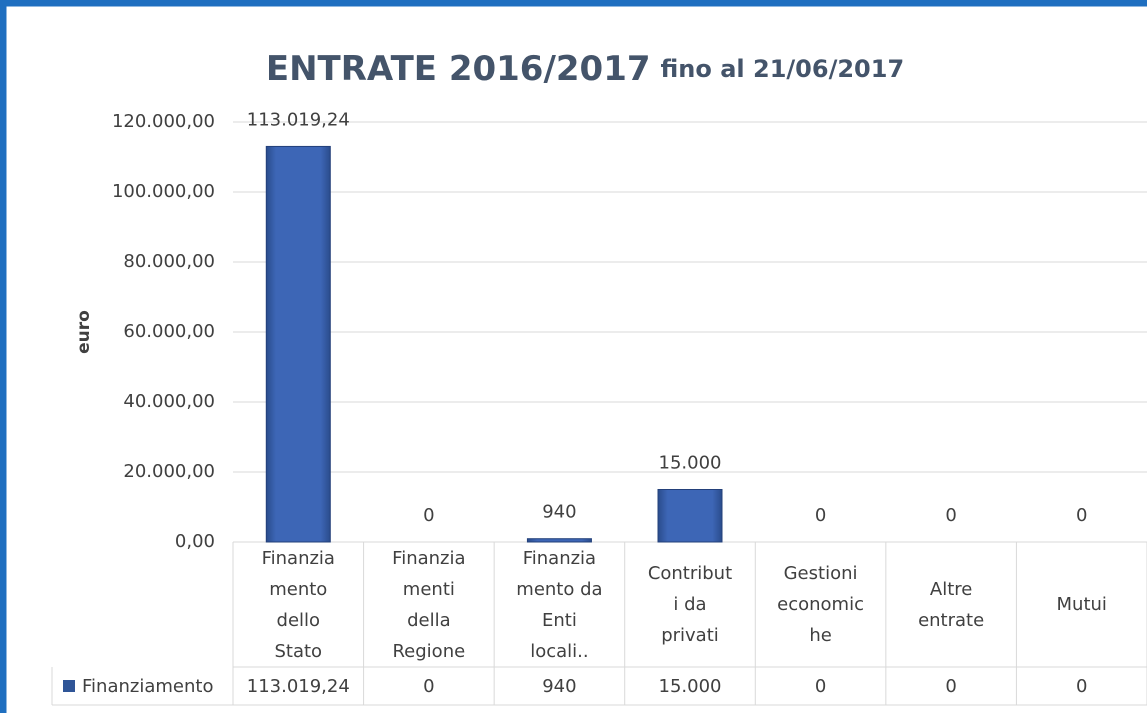  What do you see at coordinates (429, 604) in the screenshot?
I see `x-tick-label: Finanzia menti della Regione` at bounding box center [429, 604].